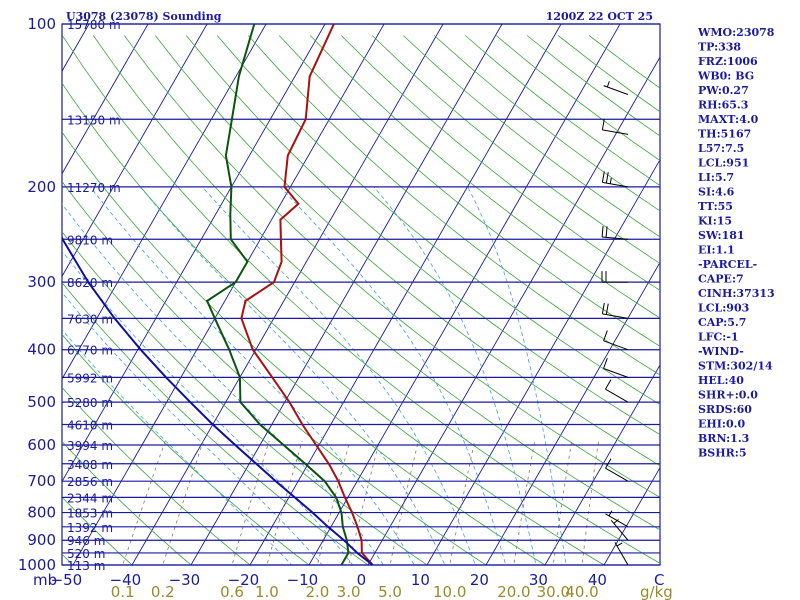 The image size is (800, 600). Describe the element at coordinates (41, 513) in the screenshot. I see `pressure-tick-label: 800` at that location.